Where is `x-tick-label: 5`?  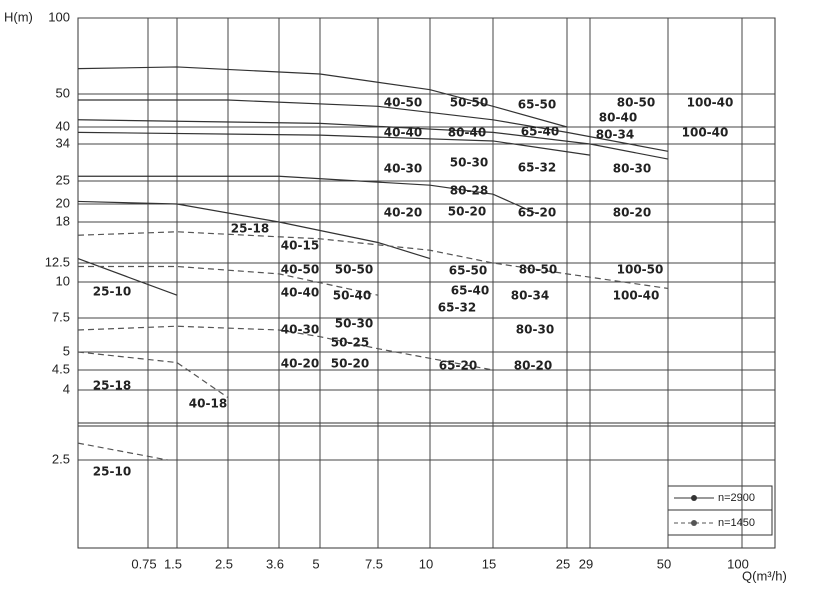
x-tick-label: 5 is located at coordinates (315, 563).